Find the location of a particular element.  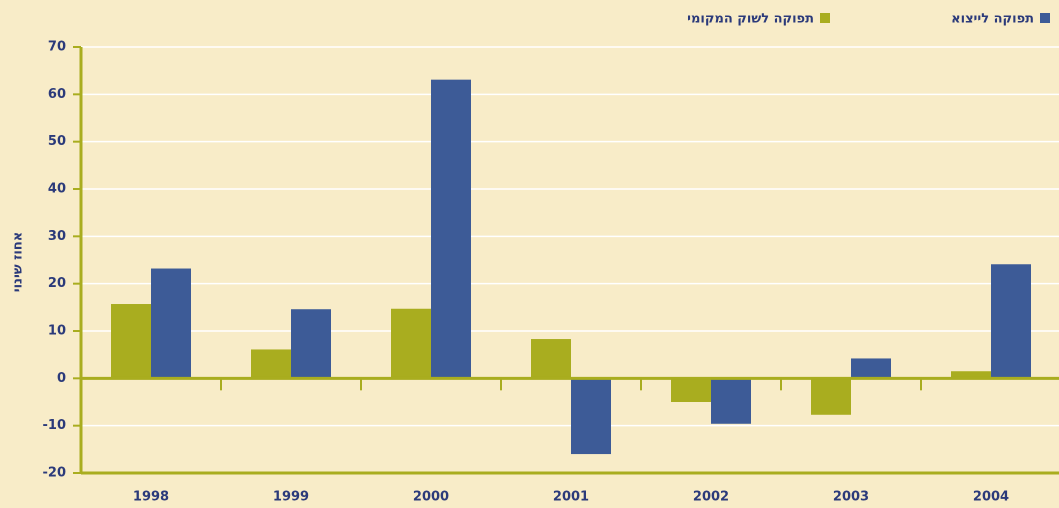

y-tick-label: 50 is located at coordinates (57, 141).